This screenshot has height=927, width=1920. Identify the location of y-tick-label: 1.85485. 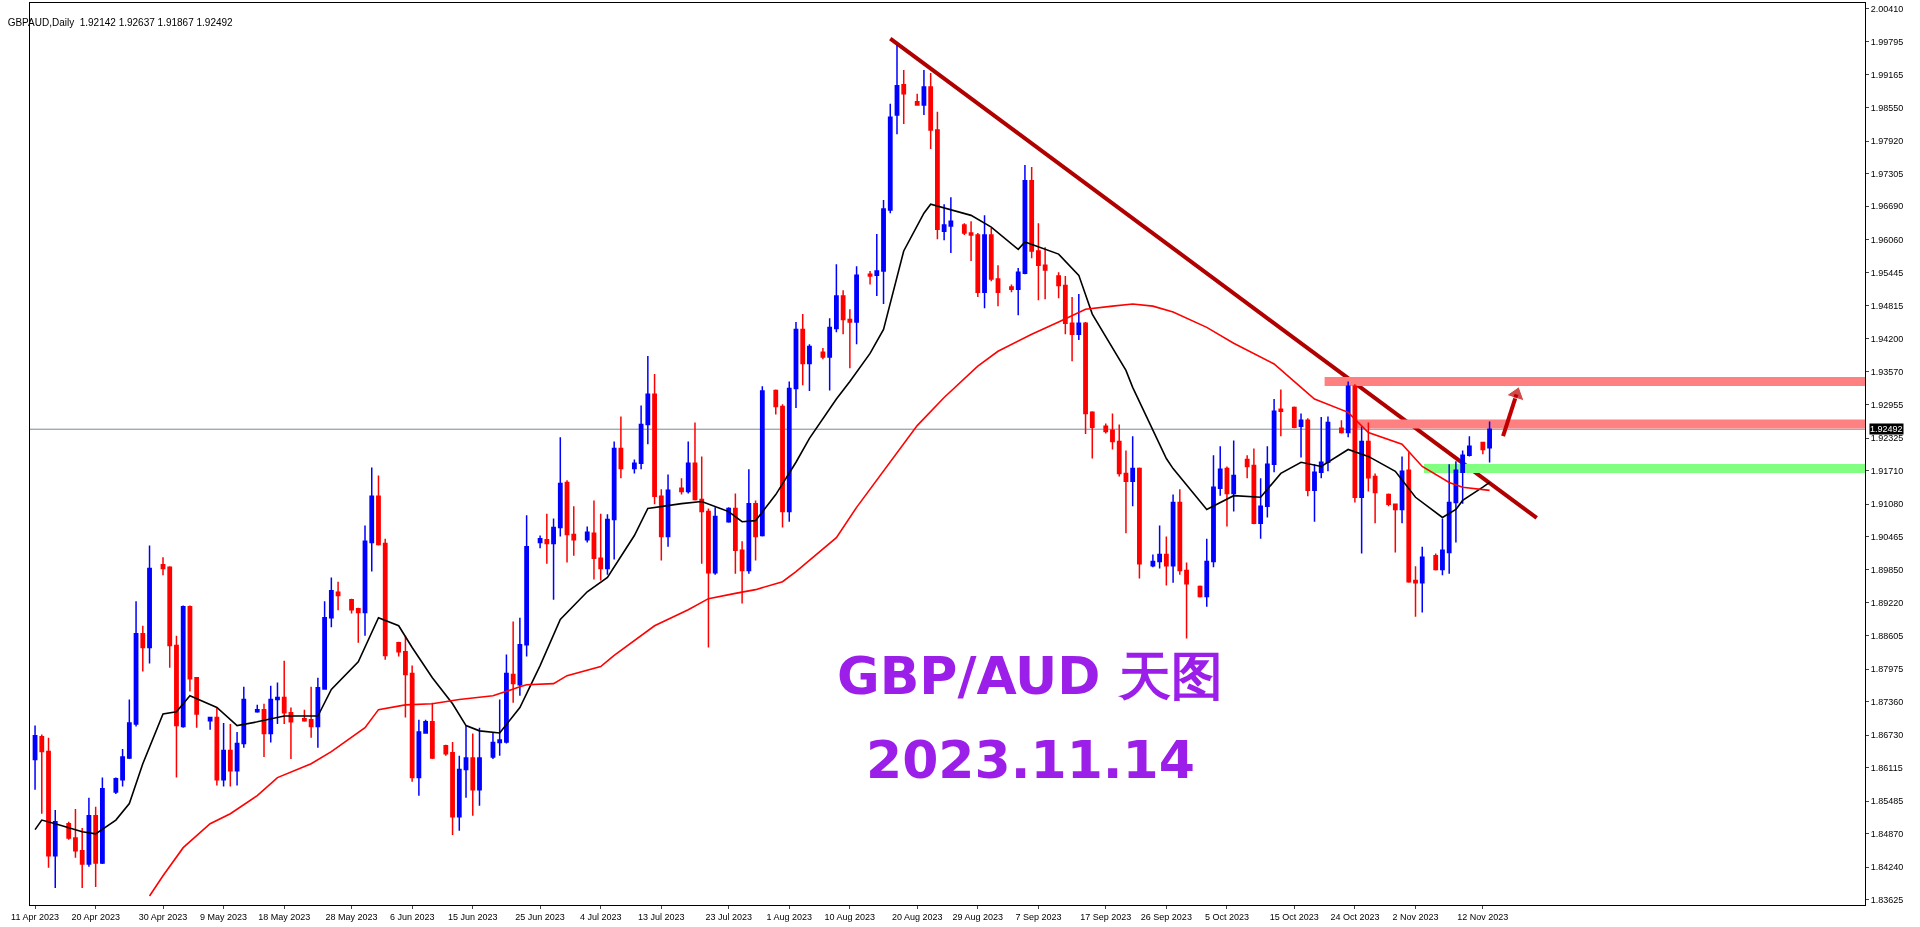
(1887, 801).